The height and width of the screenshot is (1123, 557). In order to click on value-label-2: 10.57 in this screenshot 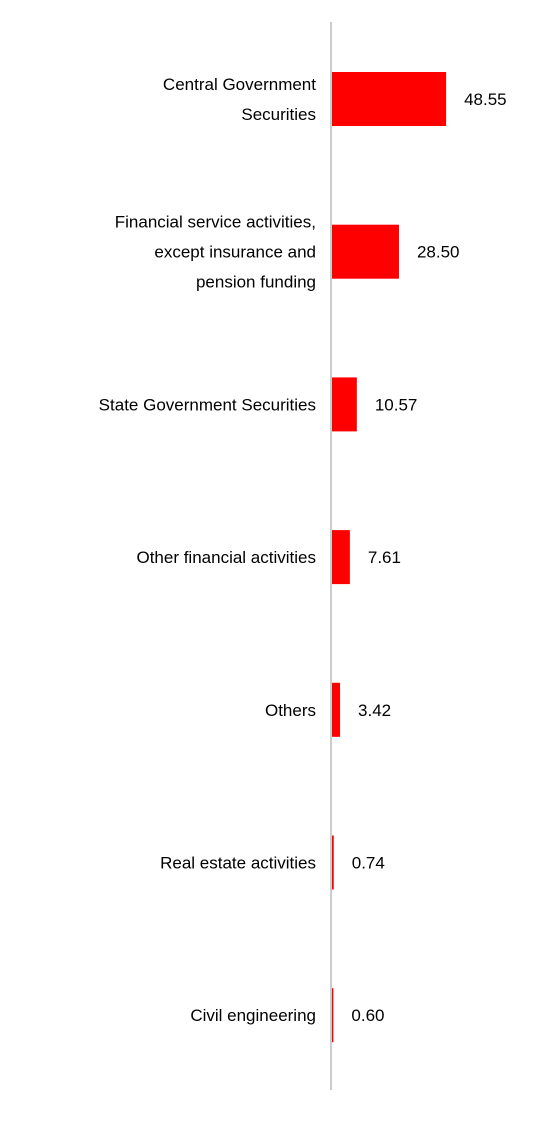, I will do `click(396, 404)`.